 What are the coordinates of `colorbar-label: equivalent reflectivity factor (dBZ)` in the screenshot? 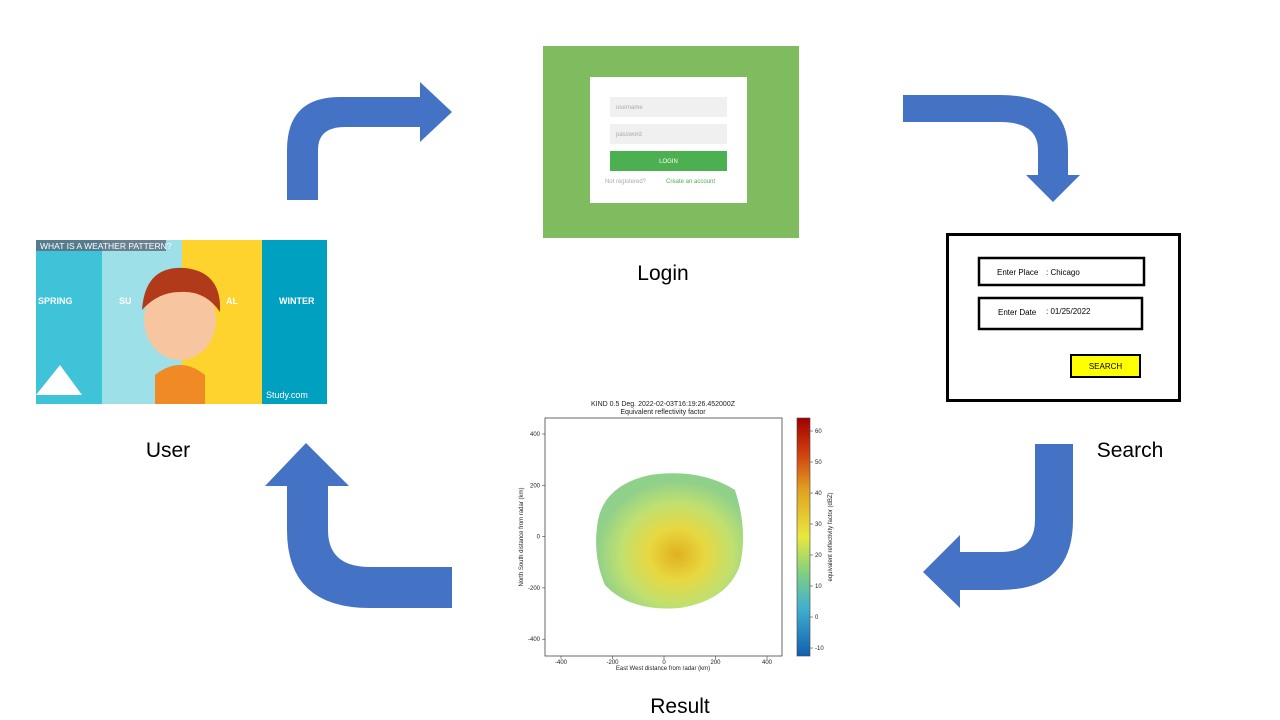 It's located at (831, 536).